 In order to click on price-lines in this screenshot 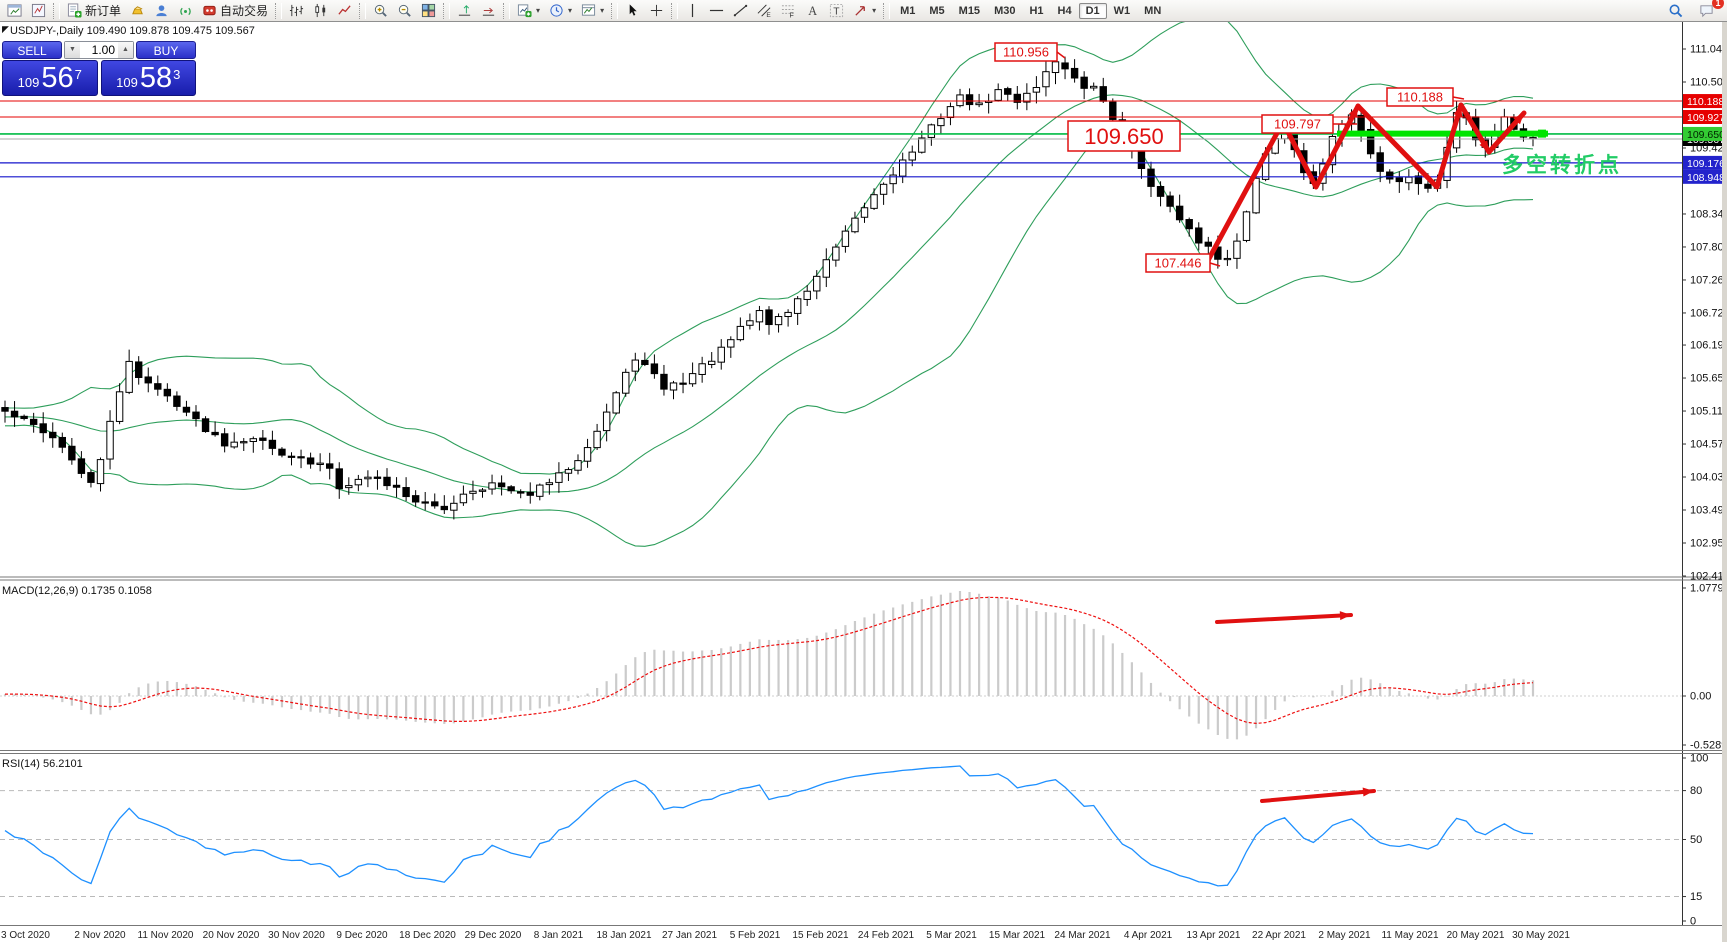, I will do `click(841, 139)`.